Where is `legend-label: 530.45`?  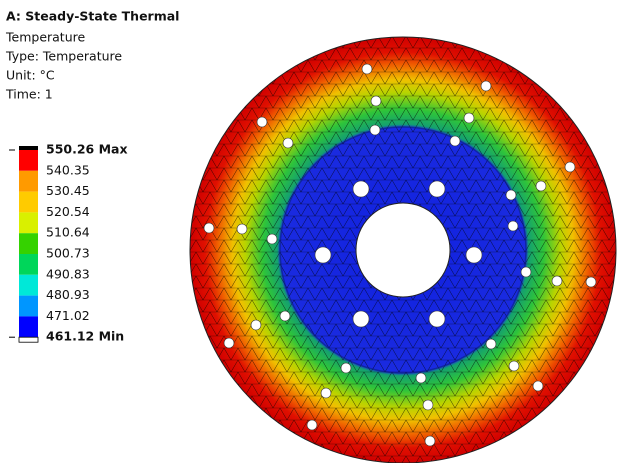
legend-label: 530.45 is located at coordinates (68, 190).